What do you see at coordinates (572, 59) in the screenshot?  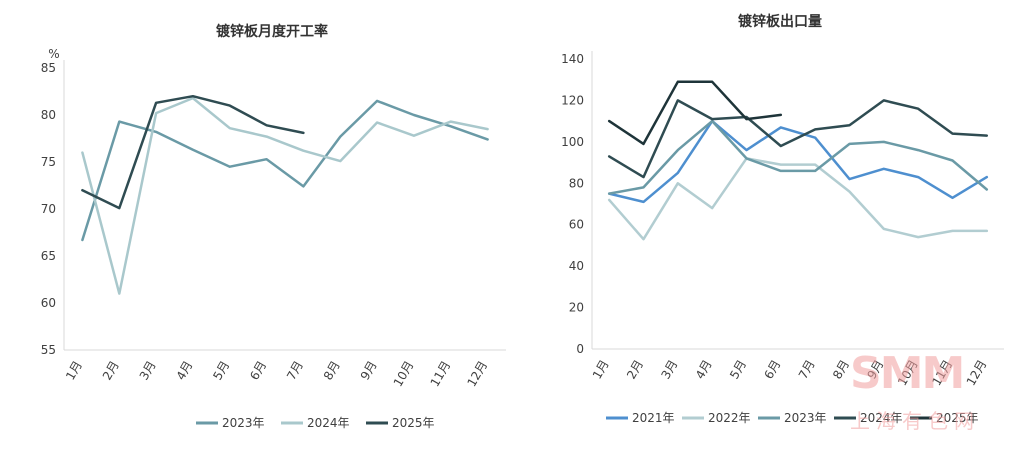 I see `y-tick-label: 140` at bounding box center [572, 59].